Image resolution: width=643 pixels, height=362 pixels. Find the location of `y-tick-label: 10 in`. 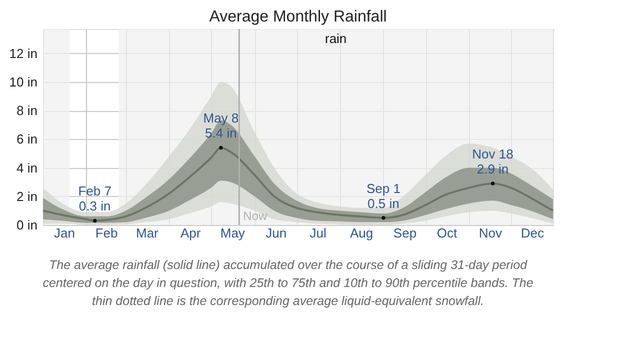

y-tick-label: 10 in is located at coordinates (23, 82).